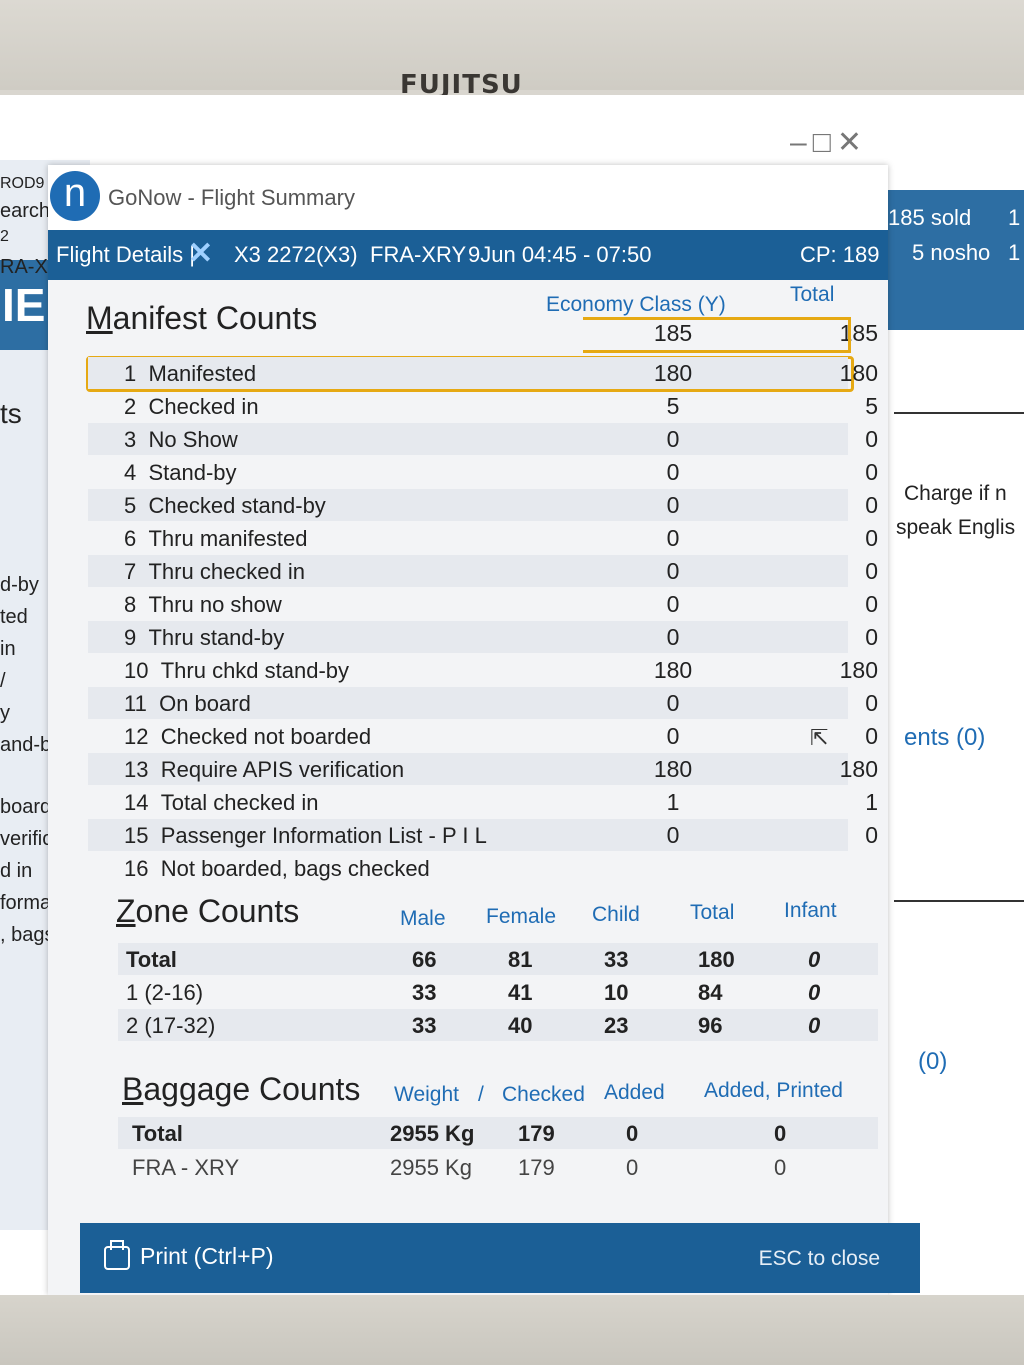 This screenshot has height=1365, width=1024. Describe the element at coordinates (202, 373) in the screenshot. I see `manifest-row-name: Manifested` at that location.